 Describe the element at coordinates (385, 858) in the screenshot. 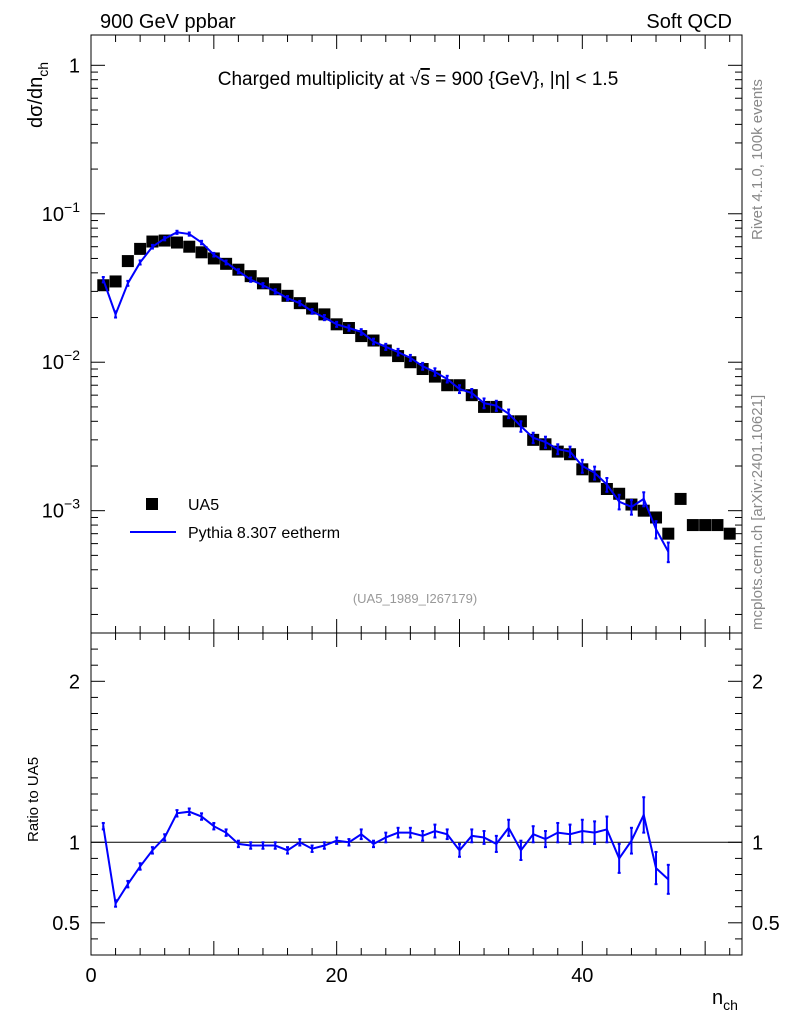

I see `ratio-line` at that location.